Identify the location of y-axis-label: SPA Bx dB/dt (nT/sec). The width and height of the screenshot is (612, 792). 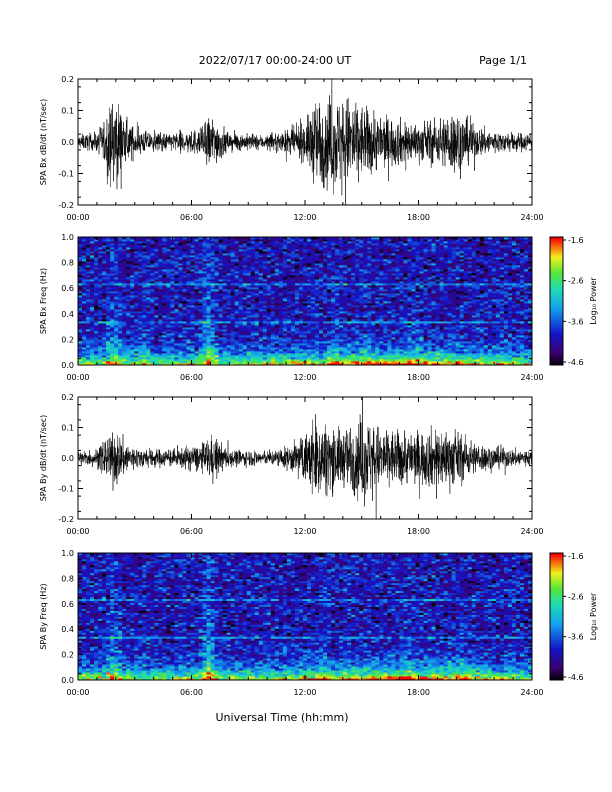
(43, 142).